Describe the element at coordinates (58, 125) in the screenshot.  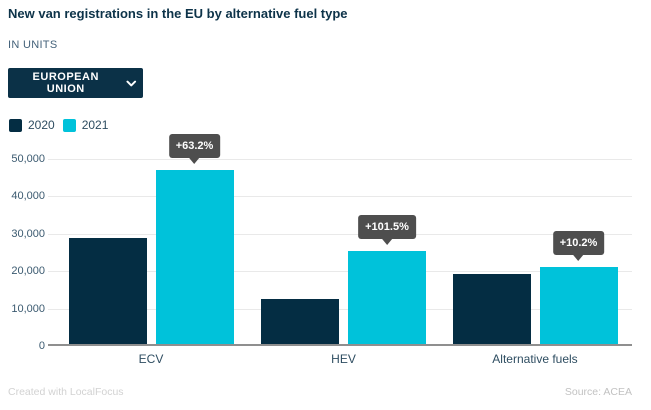
I see `chart-legend: 2020 2021` at that location.